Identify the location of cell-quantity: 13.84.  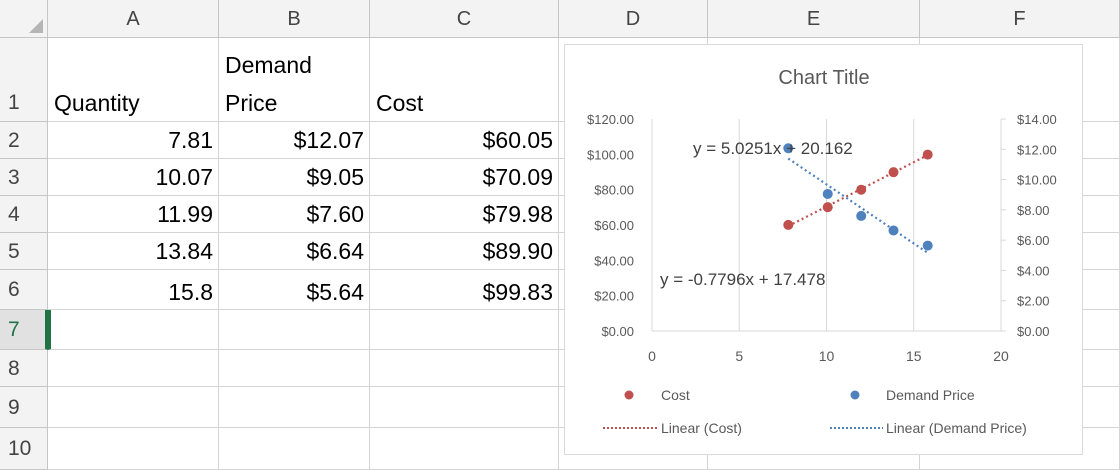
(133, 251).